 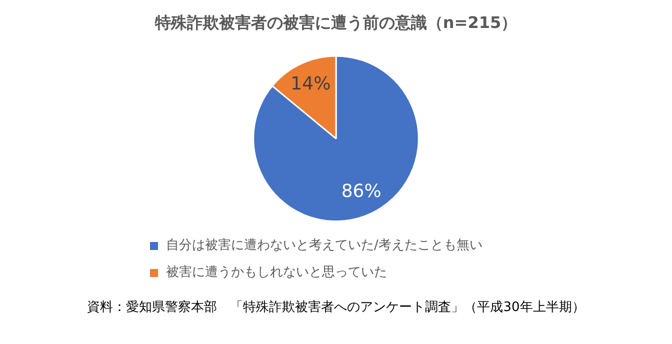 I want to click on chart-title: 特殊詐欺被害者の被害に遭う前の意識（n=215）, so click(x=336, y=22).